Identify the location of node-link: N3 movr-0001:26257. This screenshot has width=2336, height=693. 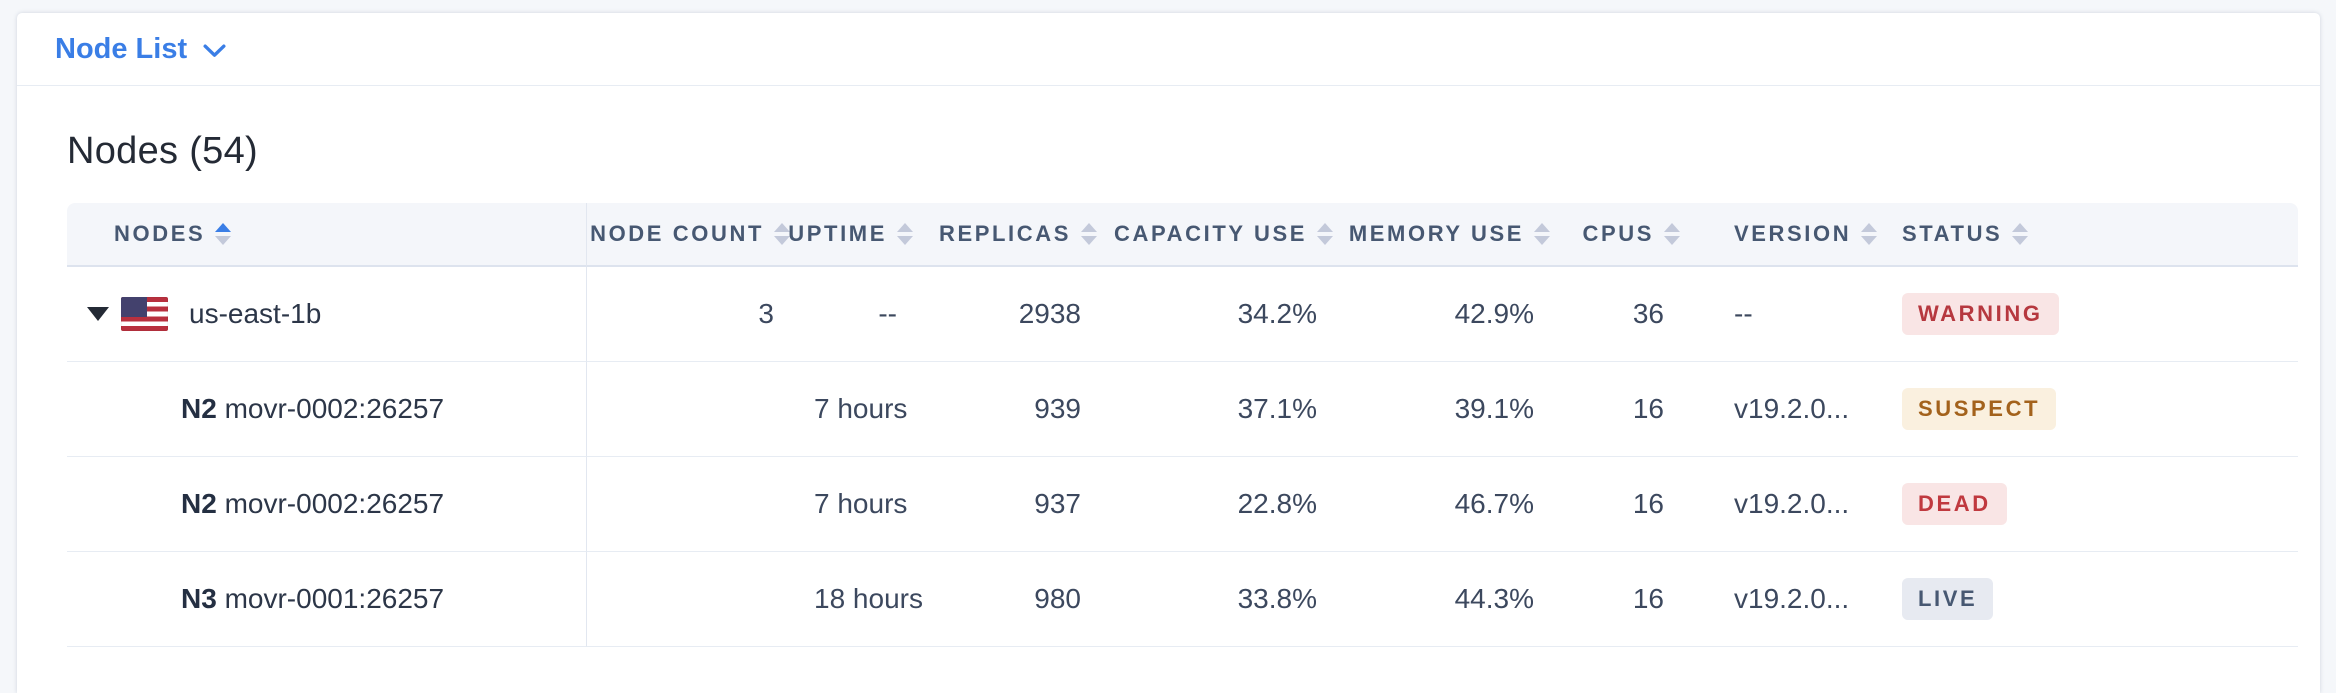
(313, 598).